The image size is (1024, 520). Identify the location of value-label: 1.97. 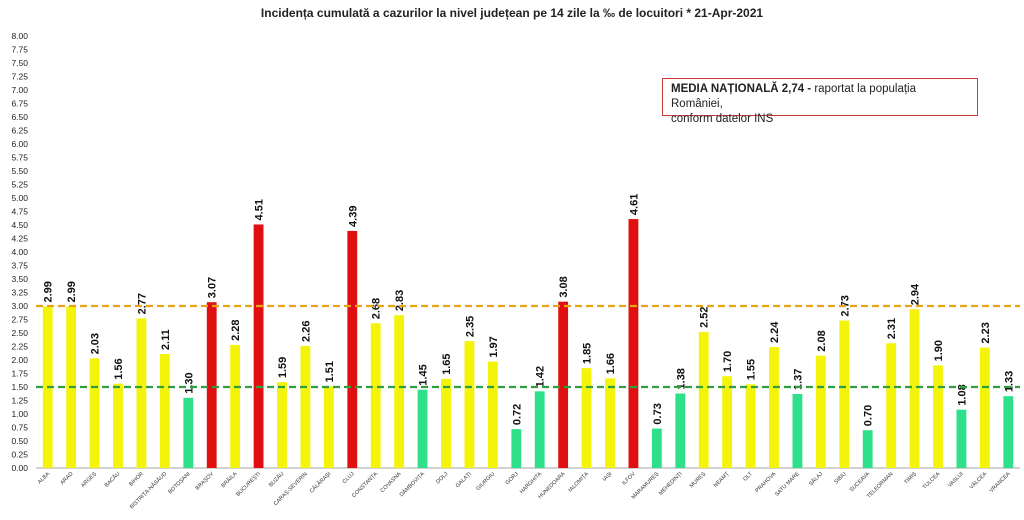
(494, 346).